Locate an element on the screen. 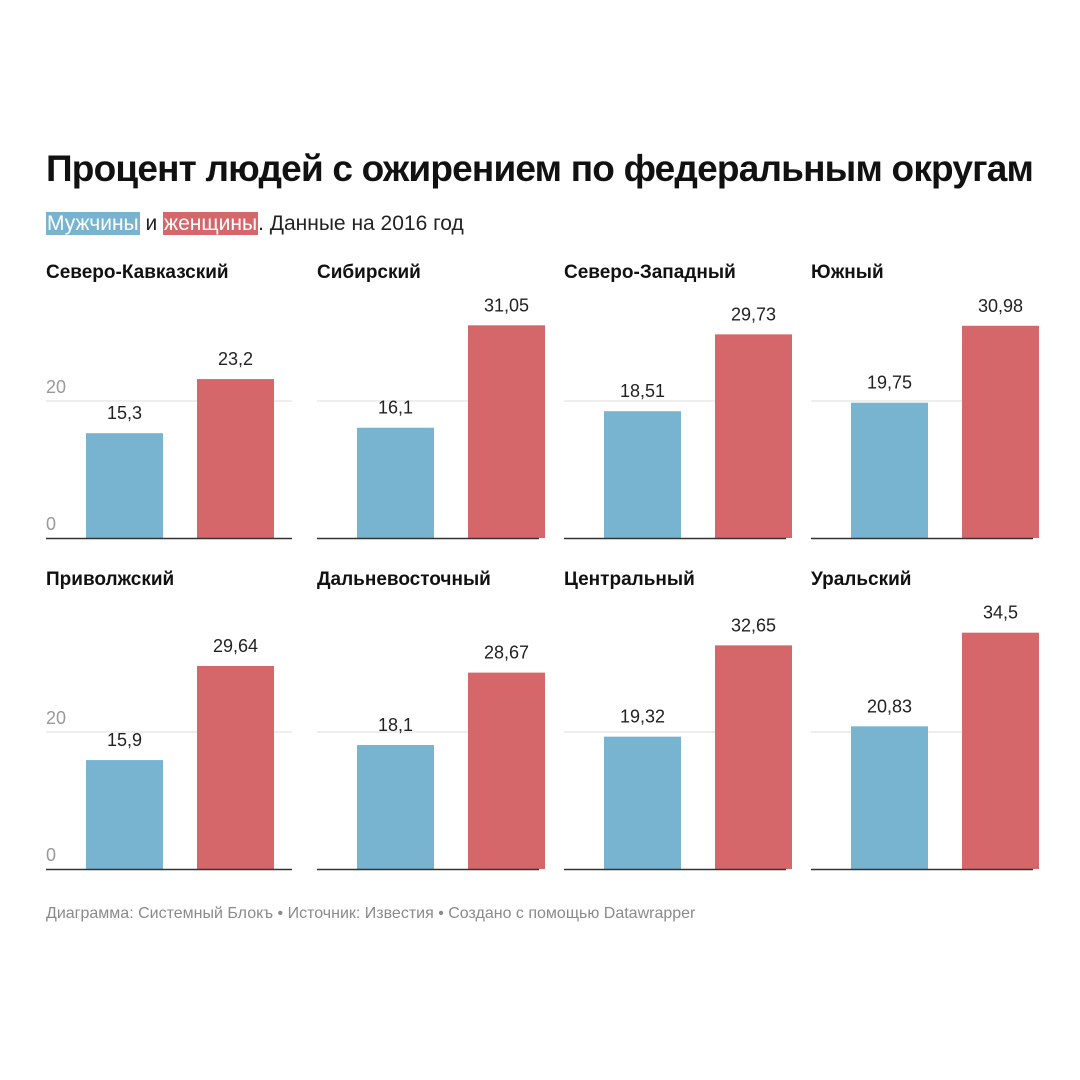 This screenshot has height=1080, width=1080. panel-title: Южный is located at coordinates (847, 272).